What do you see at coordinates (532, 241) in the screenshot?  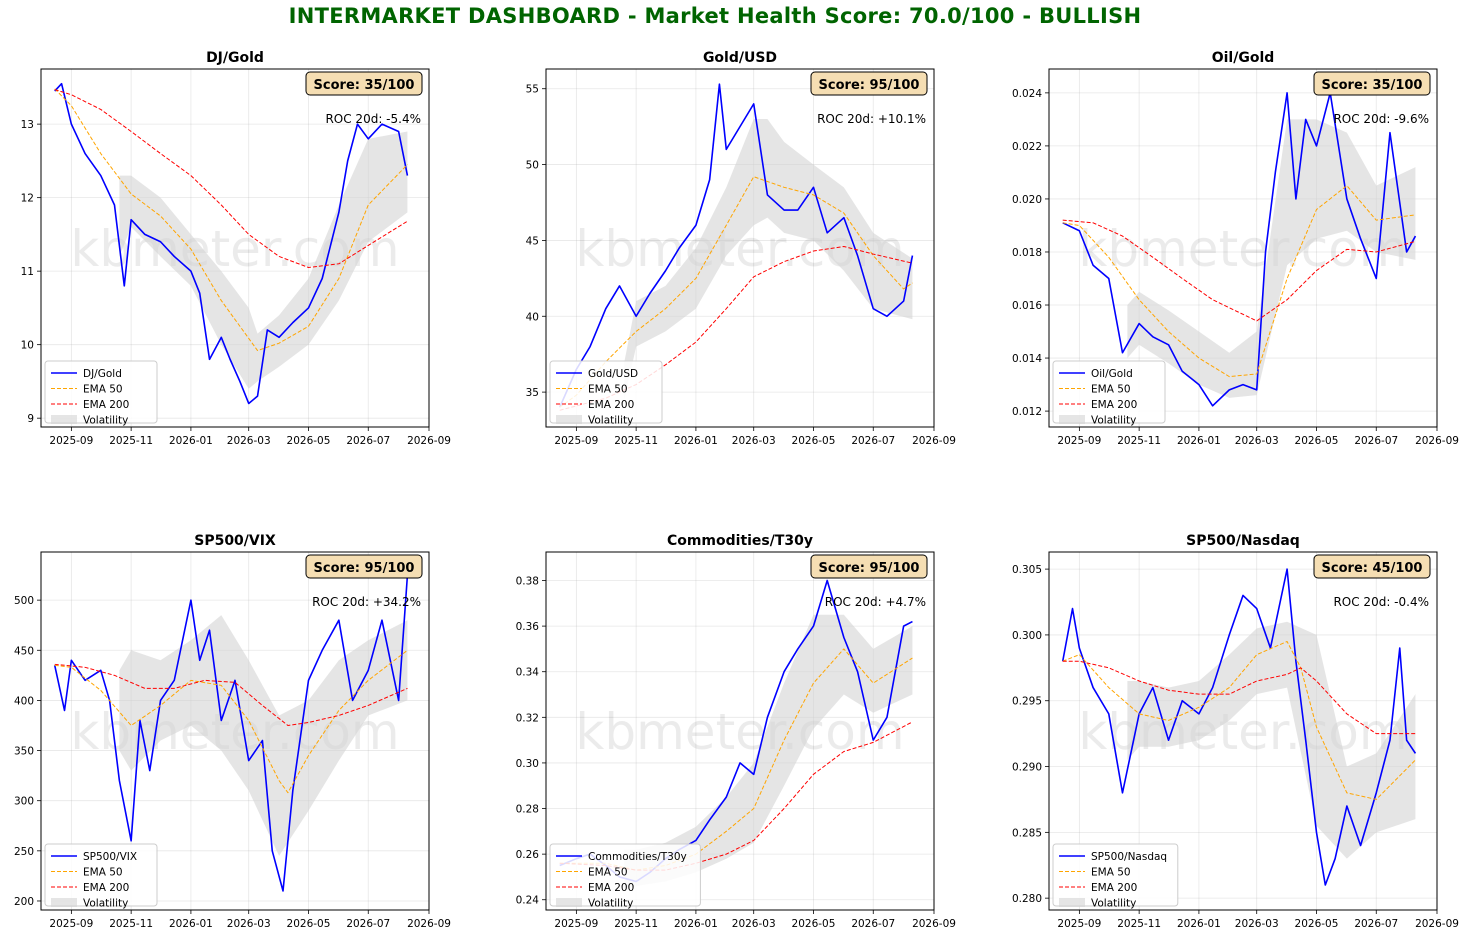 I see `y-tick-label: 45` at bounding box center [532, 241].